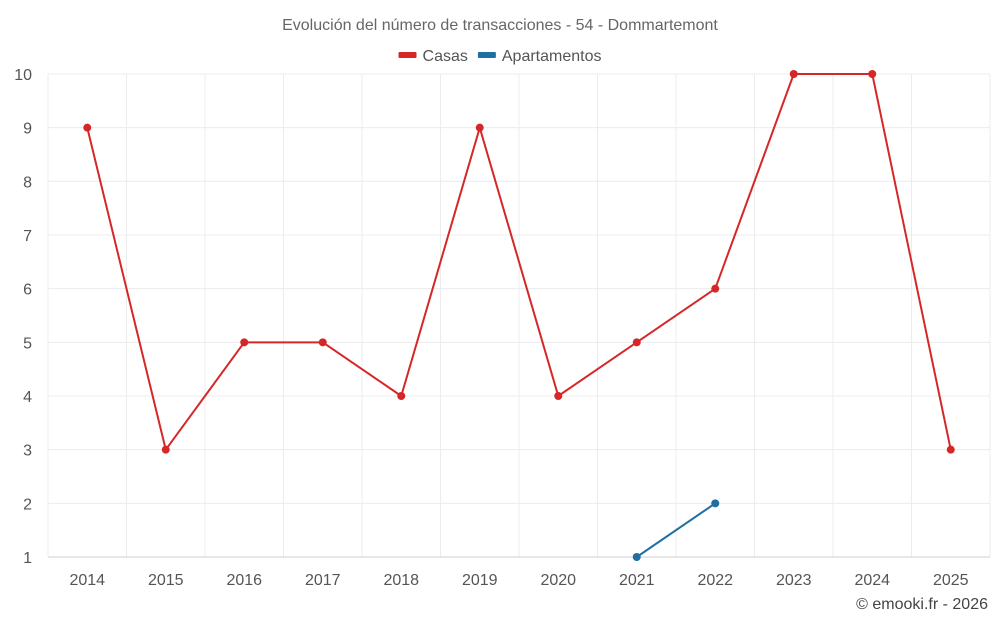 The width and height of the screenshot is (1000, 625). What do you see at coordinates (872, 580) in the screenshot?
I see `x-tick-label: 2024` at bounding box center [872, 580].